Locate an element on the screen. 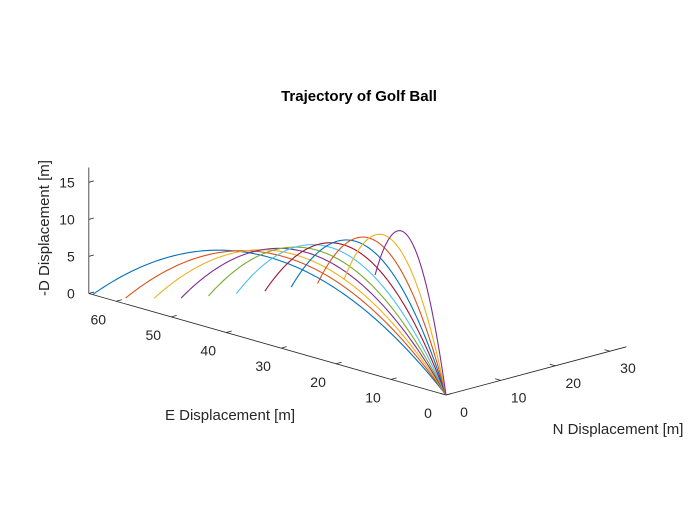  e-axis-tick-label: 60 is located at coordinates (99, 319).